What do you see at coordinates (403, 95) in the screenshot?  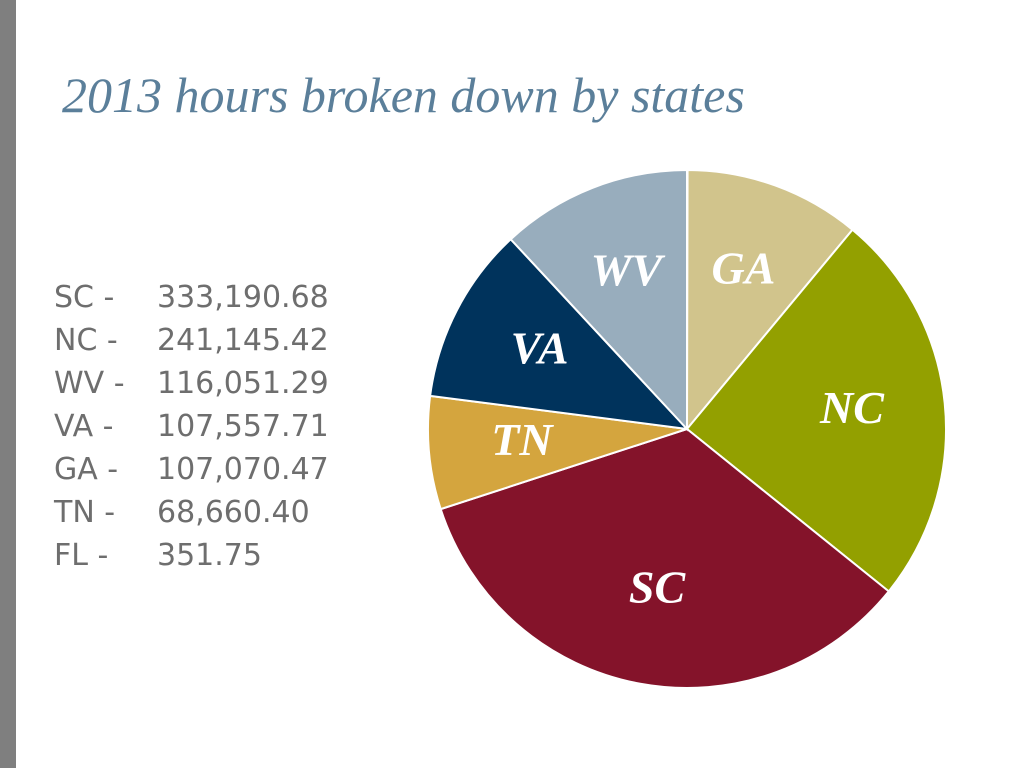 I see `chart-title: 2013 hours broken down by states` at bounding box center [403, 95].